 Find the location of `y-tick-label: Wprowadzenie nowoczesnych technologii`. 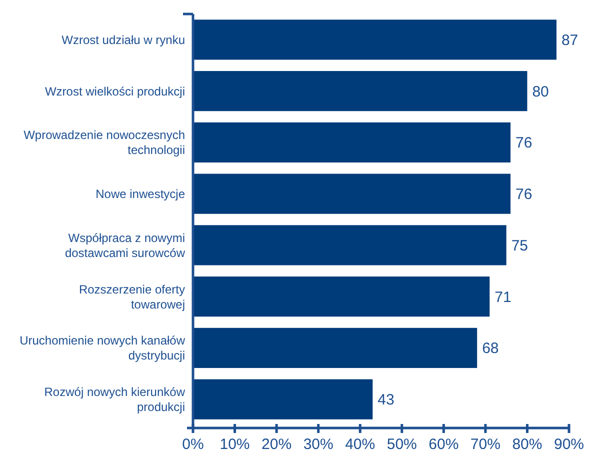

y-tick-label: Wprowadzenie nowoczesnych technologii is located at coordinates (104, 143).